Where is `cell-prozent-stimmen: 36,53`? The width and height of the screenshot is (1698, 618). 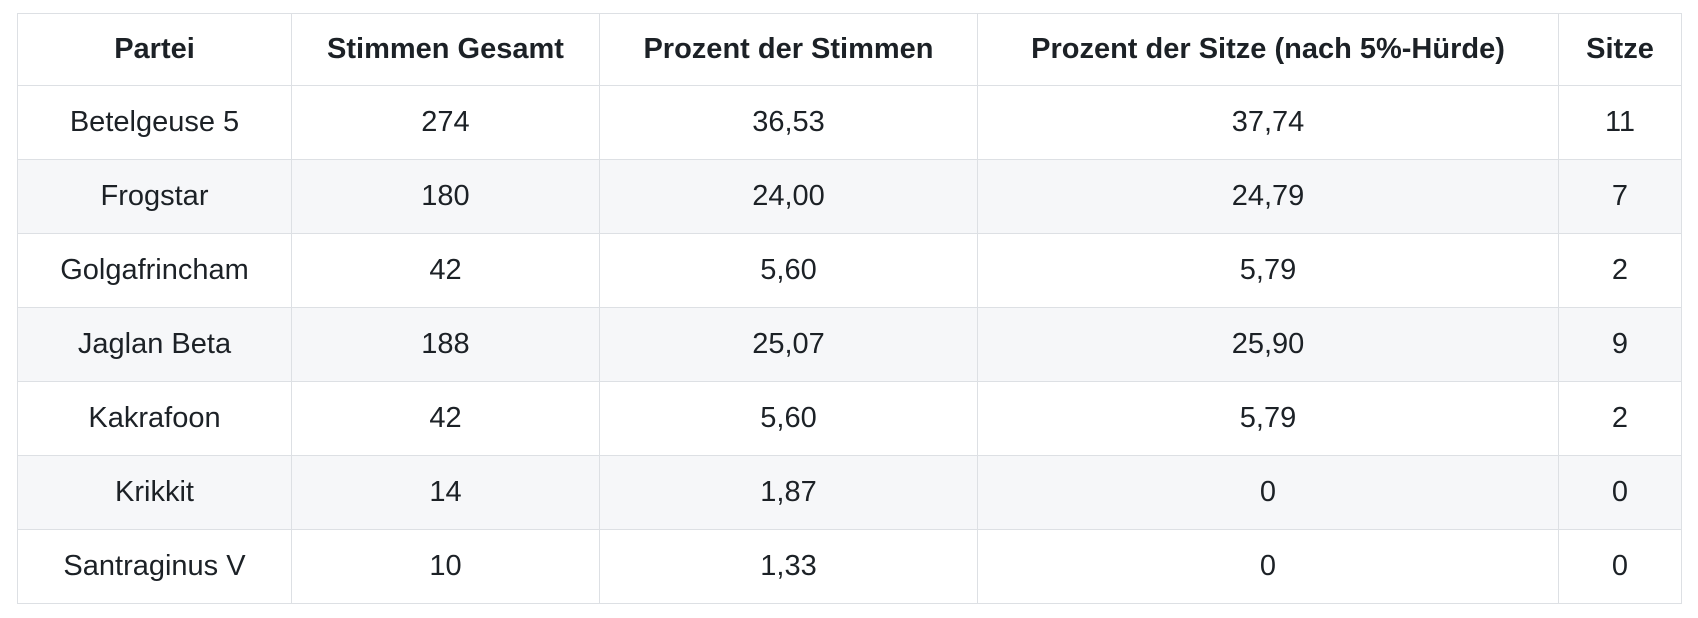 cell-prozent-stimmen: 36,53 is located at coordinates (788, 122).